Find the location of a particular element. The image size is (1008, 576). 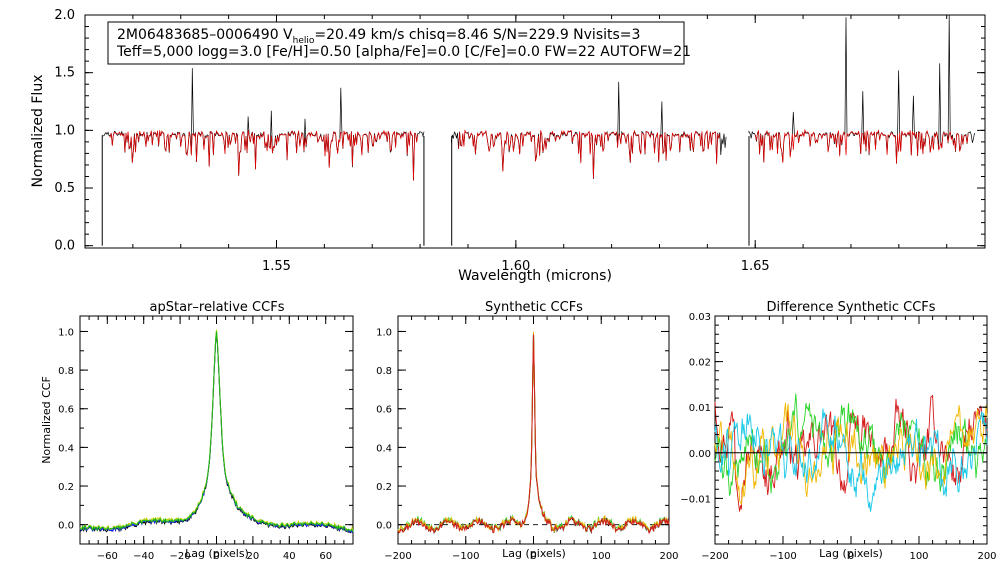

difference-ccf-x-axis-label: Lag (pixels) is located at coordinates (851, 553).